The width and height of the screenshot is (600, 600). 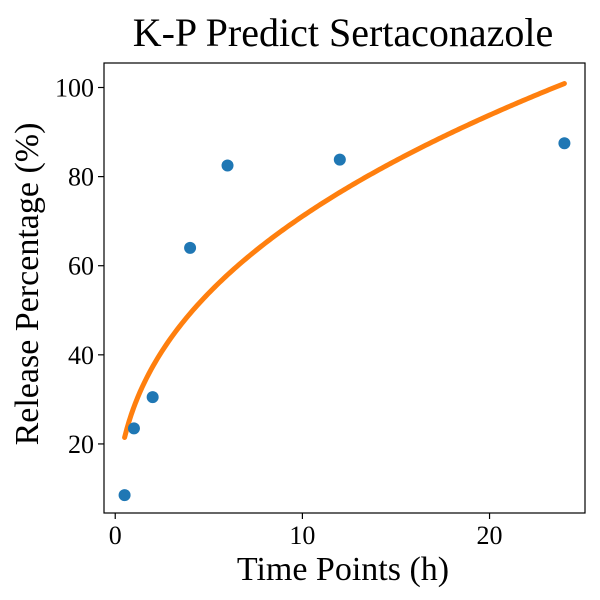 I want to click on chart-title: K-P Predict Sertaconazole, so click(x=343, y=32).